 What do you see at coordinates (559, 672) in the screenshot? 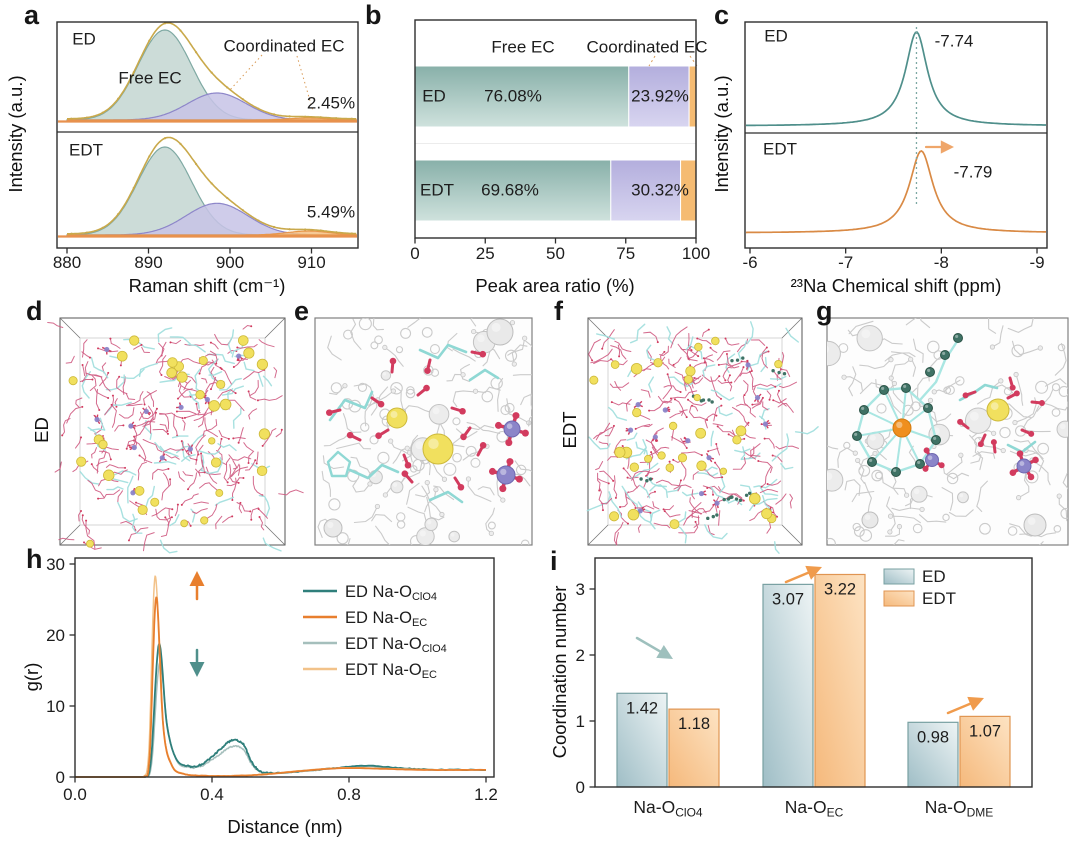
I see `panel-i-ylabel: Coordination number` at bounding box center [559, 672].